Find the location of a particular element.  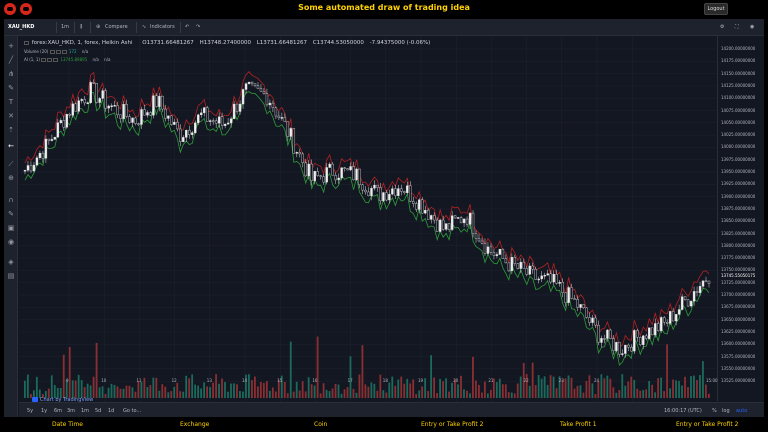

fullscreen-icon: ⛶ is located at coordinates (737, 27).